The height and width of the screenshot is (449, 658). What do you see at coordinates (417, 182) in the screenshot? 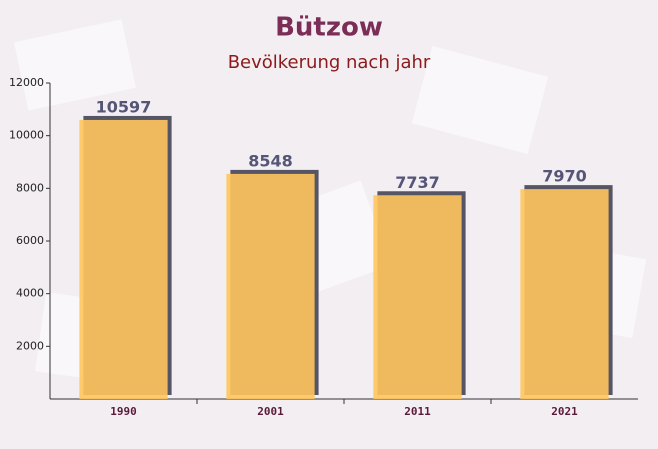
I see `value-label: 7737` at bounding box center [417, 182].